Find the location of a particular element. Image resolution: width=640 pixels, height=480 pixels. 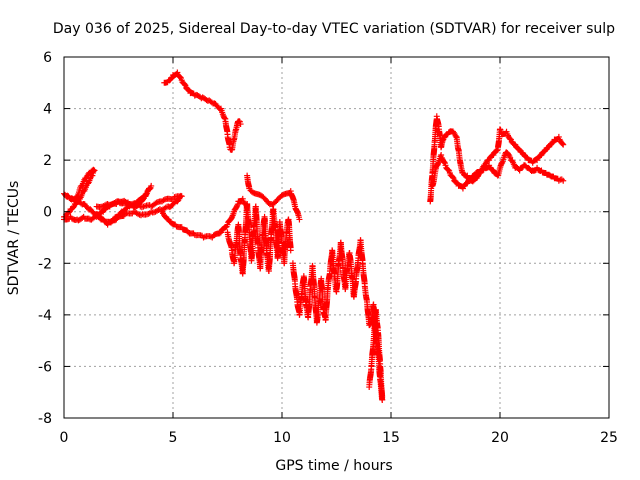

series-segment-midday-cluster is located at coordinates (259, 238).